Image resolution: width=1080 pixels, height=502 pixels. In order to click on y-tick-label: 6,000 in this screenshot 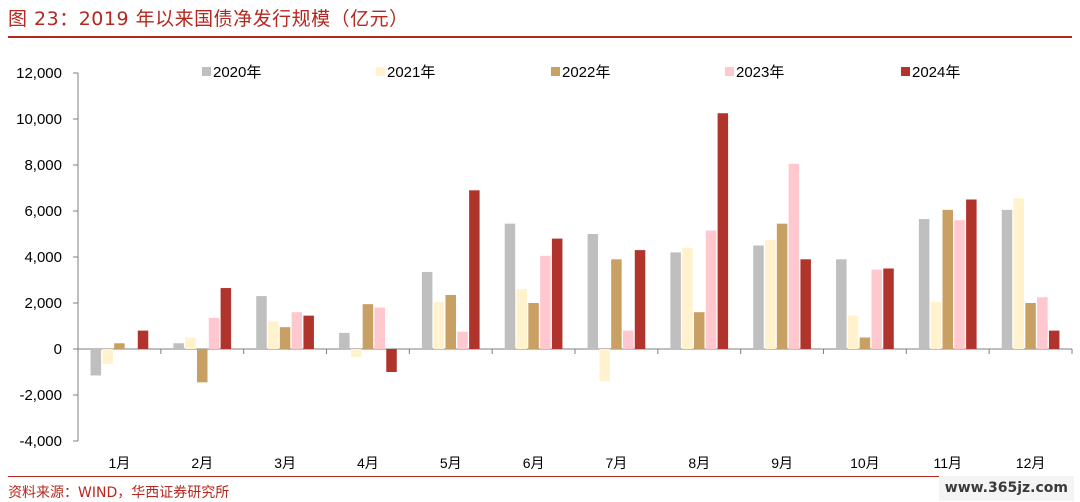, I will do `click(43, 211)`.